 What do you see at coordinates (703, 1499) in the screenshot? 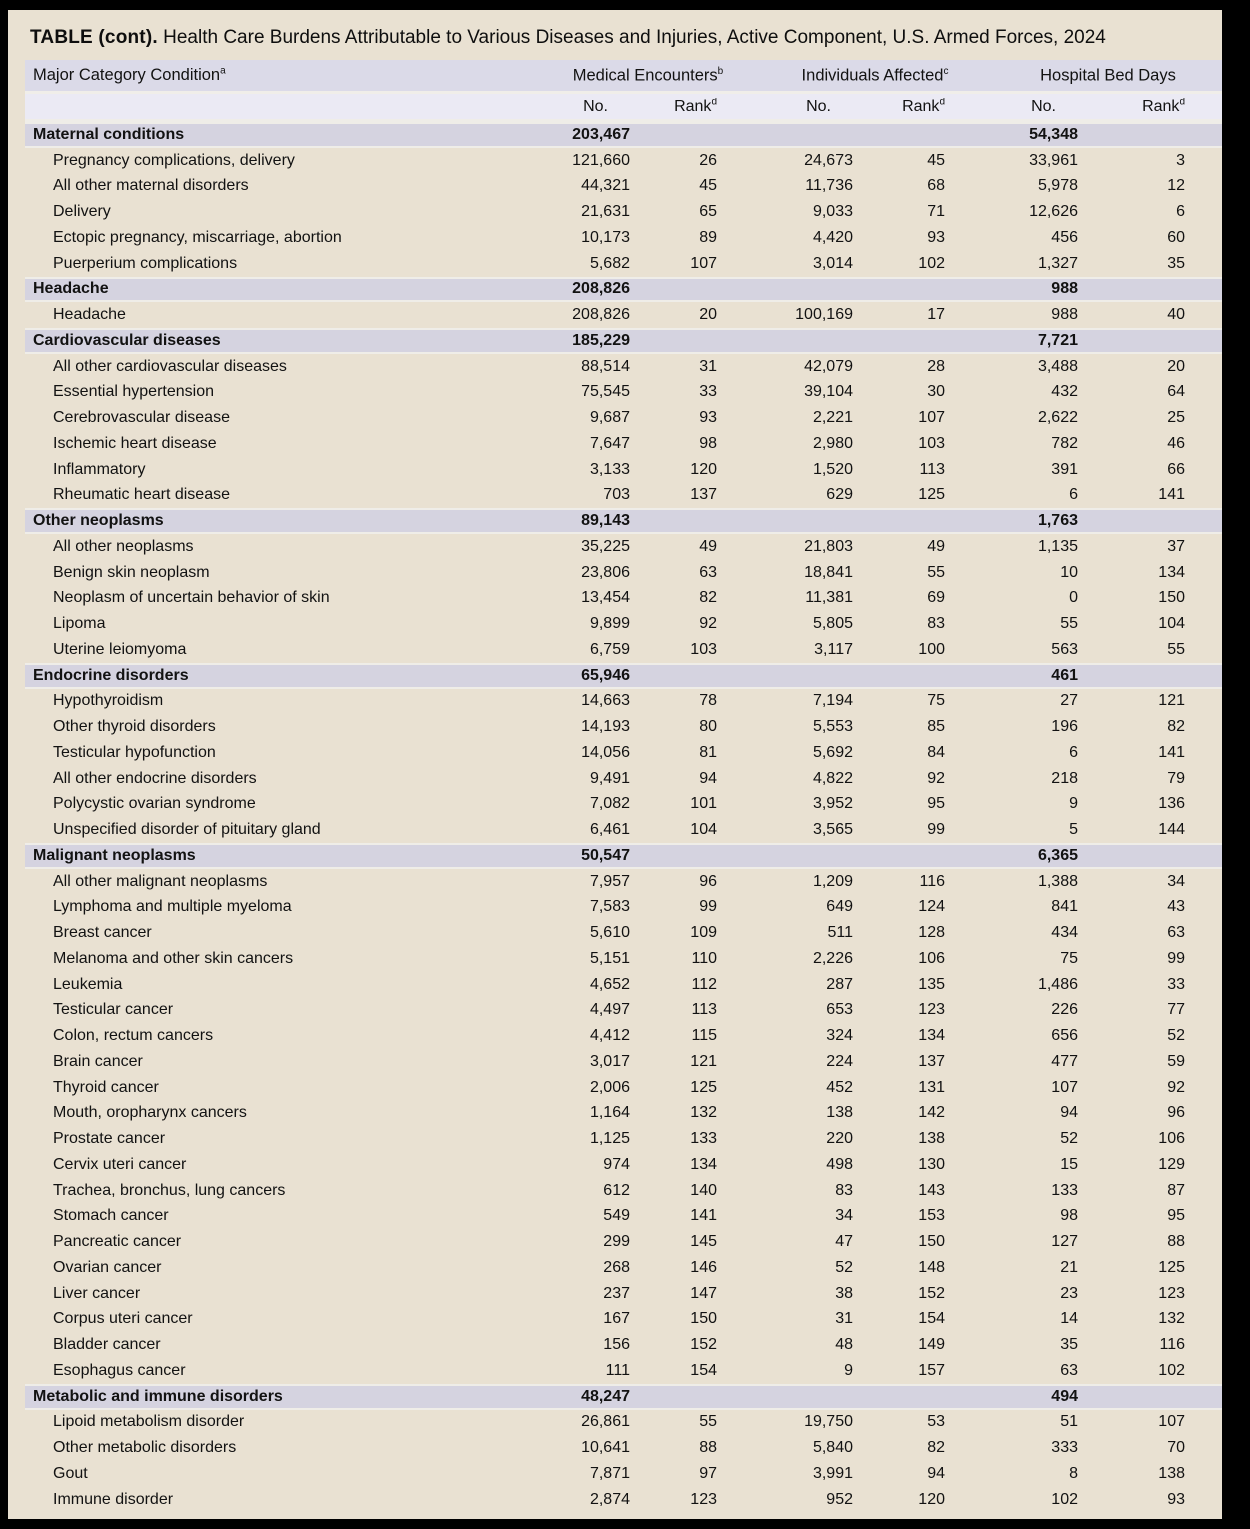
I see `me-rank: 123` at bounding box center [703, 1499].